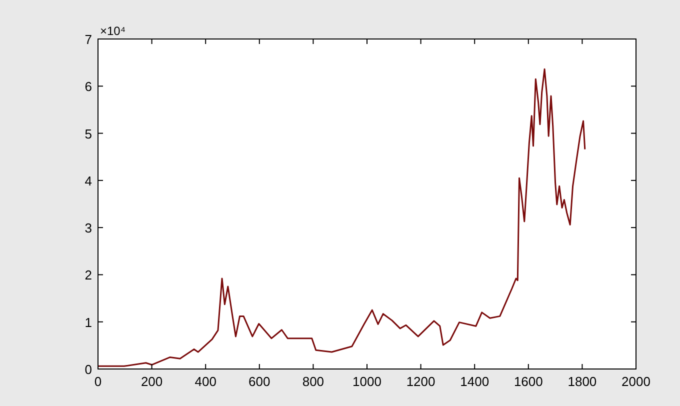  Describe the element at coordinates (88, 180) in the screenshot. I see `y-tick-label: 4` at that location.